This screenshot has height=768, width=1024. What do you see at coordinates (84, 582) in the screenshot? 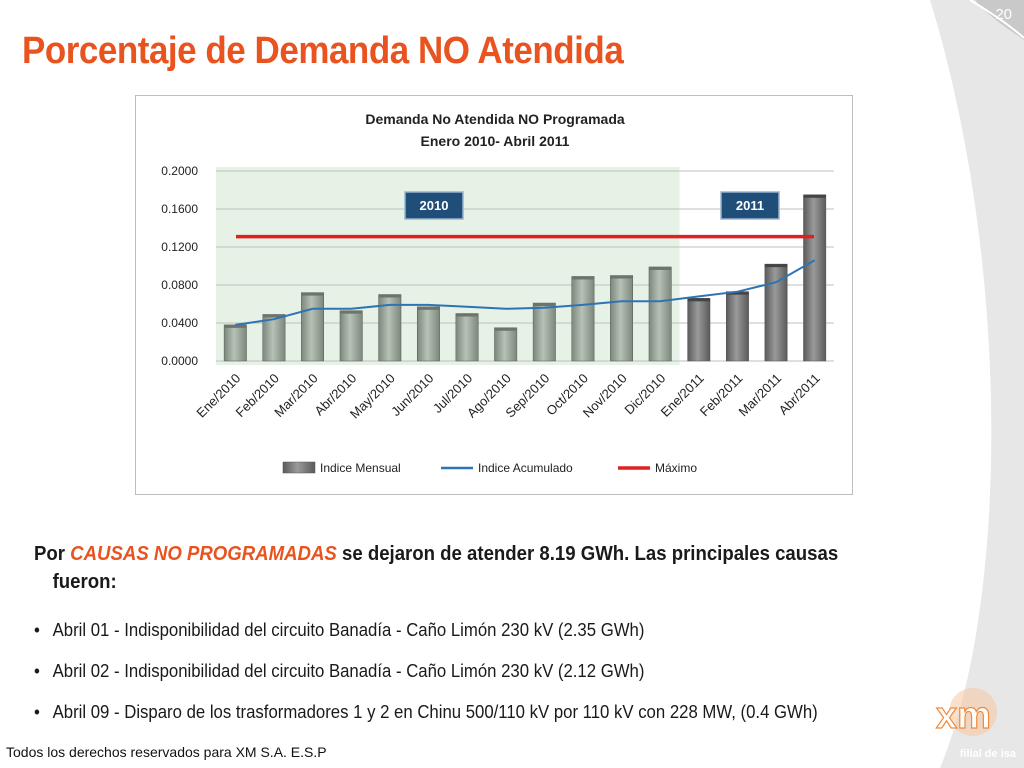
I see `lead-line2: fueron:` at bounding box center [84, 582].